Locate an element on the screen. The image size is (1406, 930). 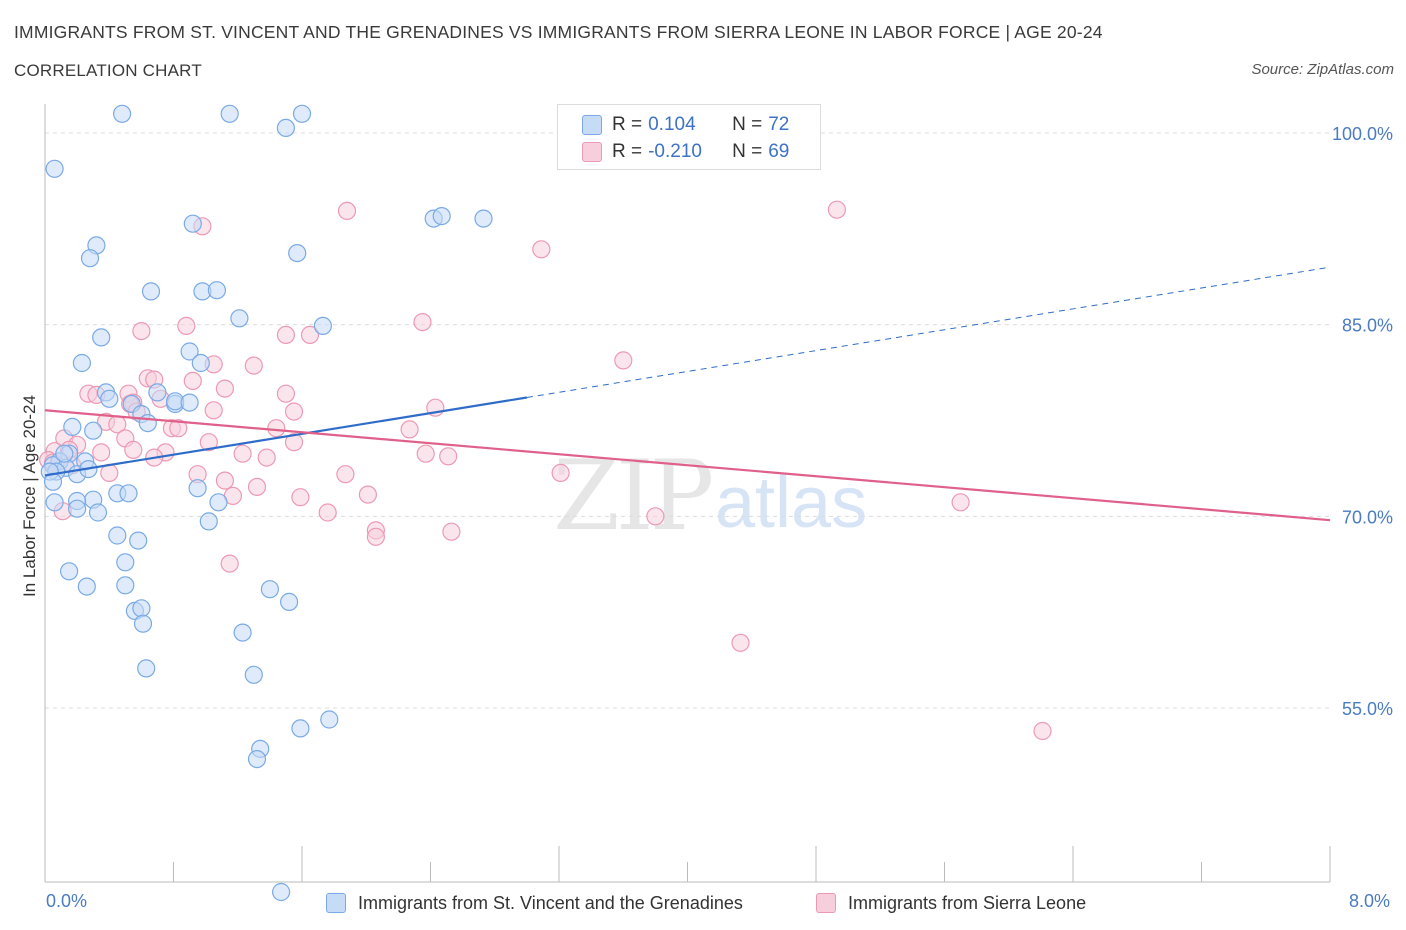
series-swatch-blue is located at coordinates (336, 903).